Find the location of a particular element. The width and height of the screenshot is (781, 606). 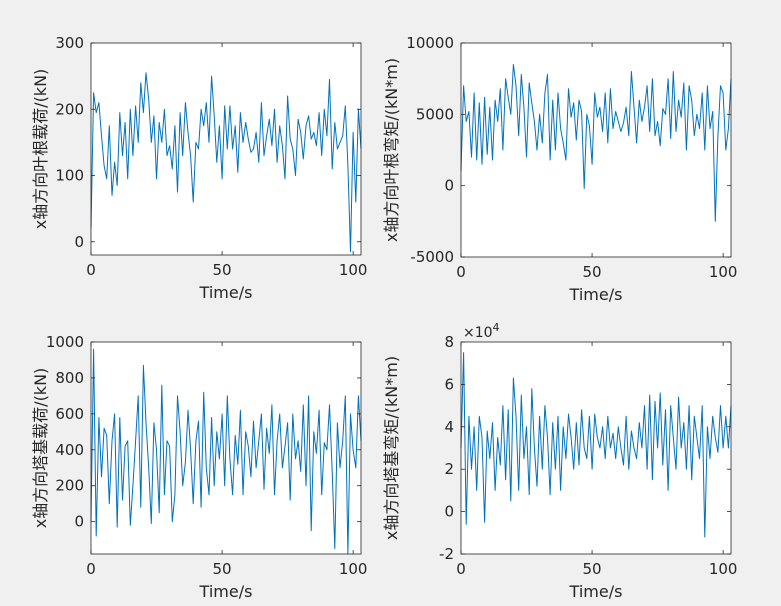

y-tick-label: 1000 is located at coordinates (65, 342).